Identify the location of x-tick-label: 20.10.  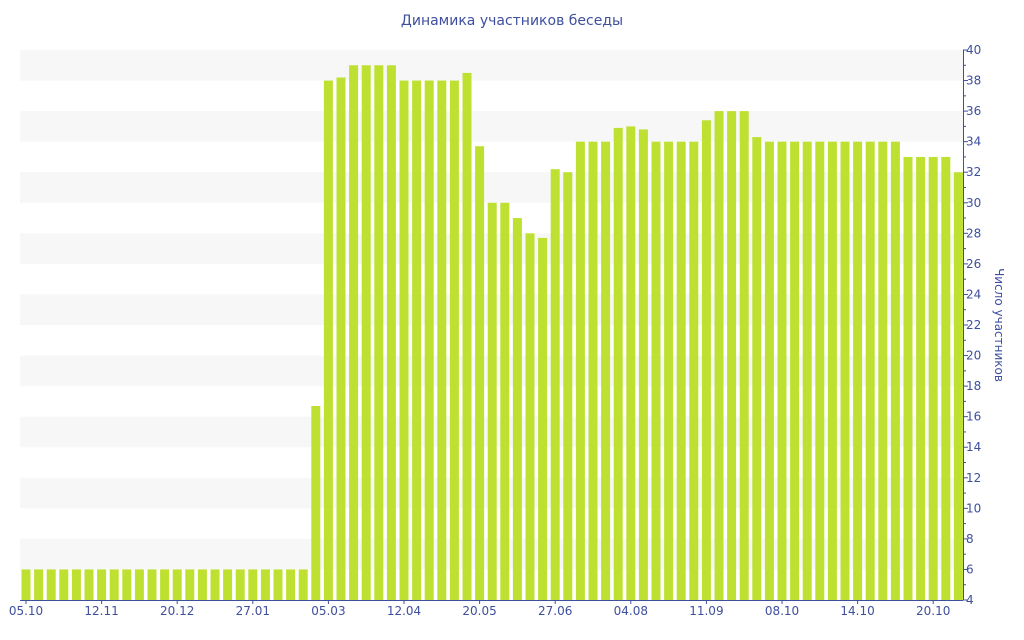
(933, 611).